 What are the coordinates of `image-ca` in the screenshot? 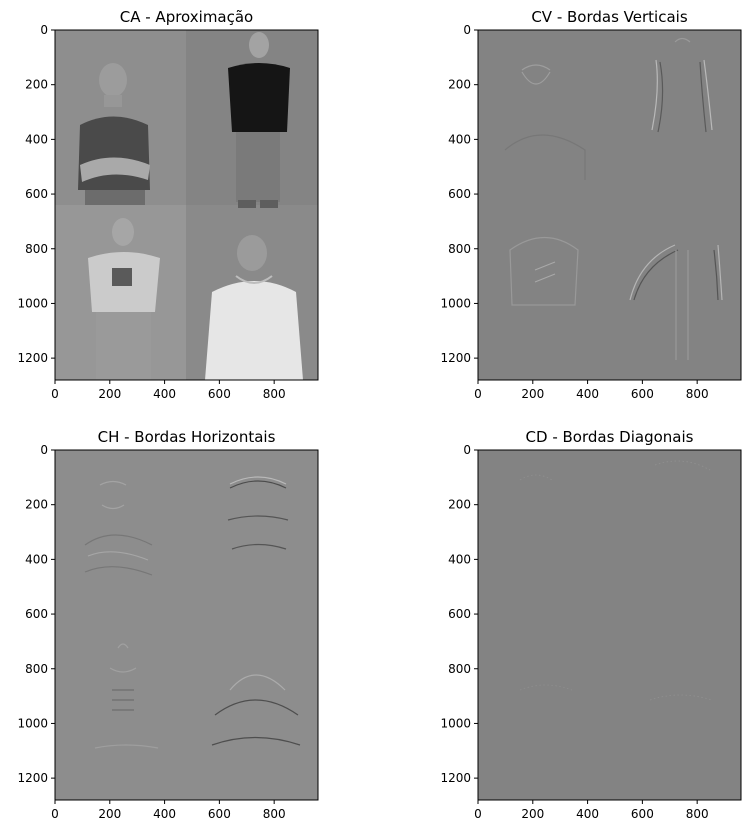 It's located at (186, 205).